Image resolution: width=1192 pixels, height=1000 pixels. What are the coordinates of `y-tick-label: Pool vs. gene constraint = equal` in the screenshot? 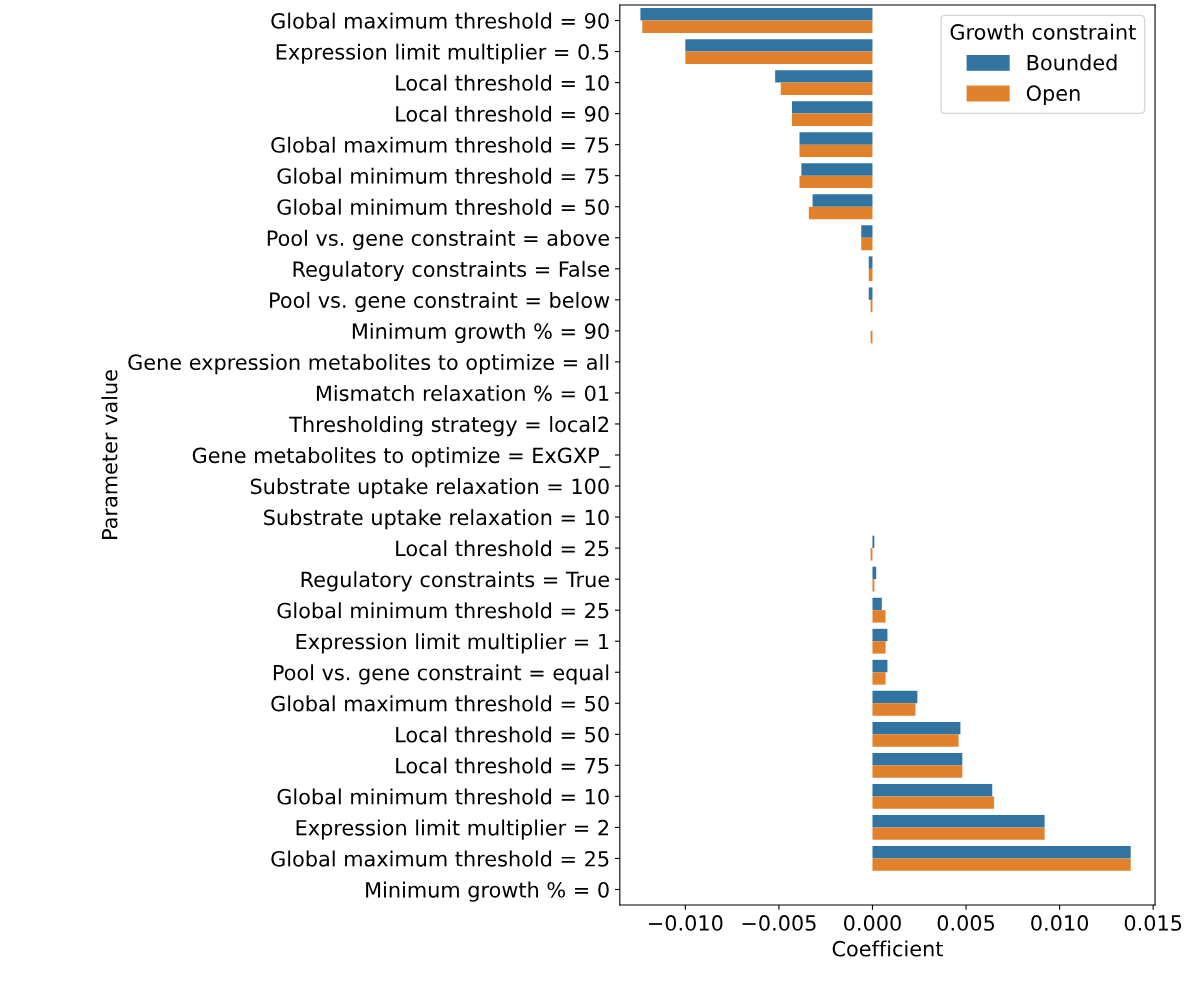 It's located at (441, 674).